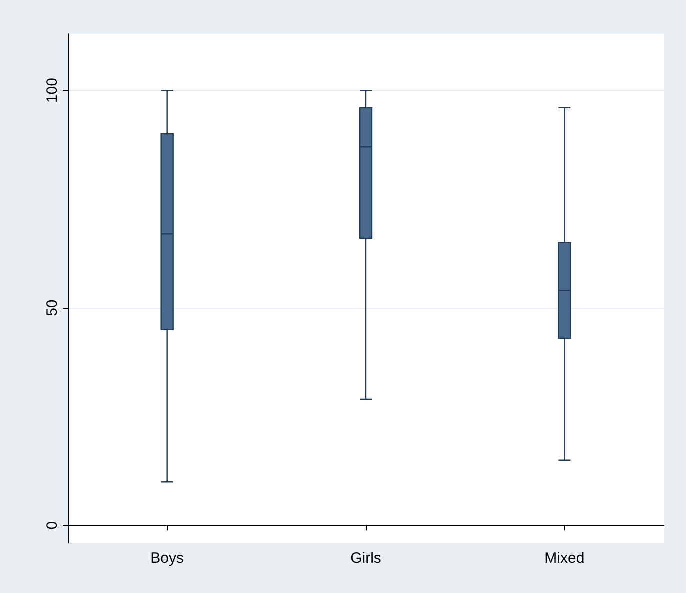 This screenshot has height=593, width=686. I want to click on y-tick-label: 100, so click(52, 91).